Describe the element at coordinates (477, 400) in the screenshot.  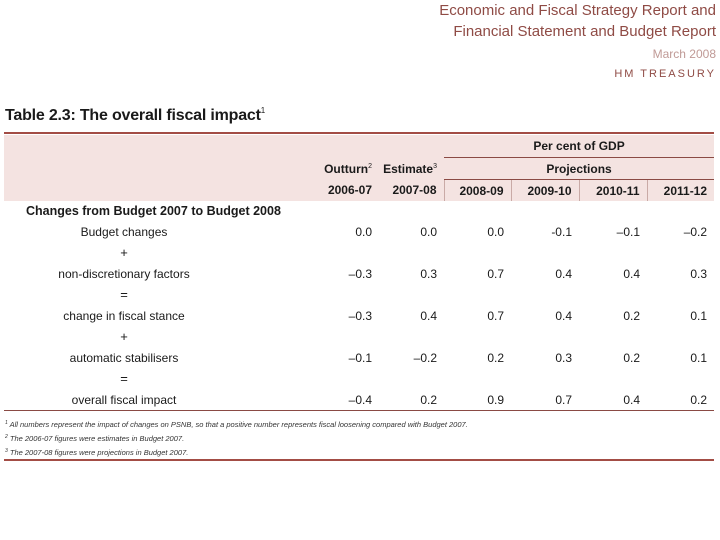
I see `cell-value: 0.9` at that location.